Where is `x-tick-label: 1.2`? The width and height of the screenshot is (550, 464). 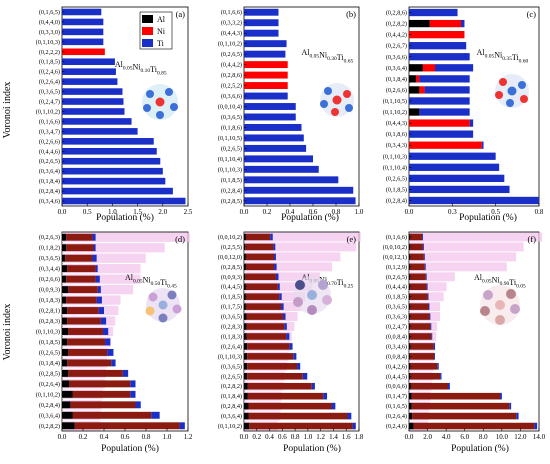
x-tick-label: 1.2 is located at coordinates (188, 437).